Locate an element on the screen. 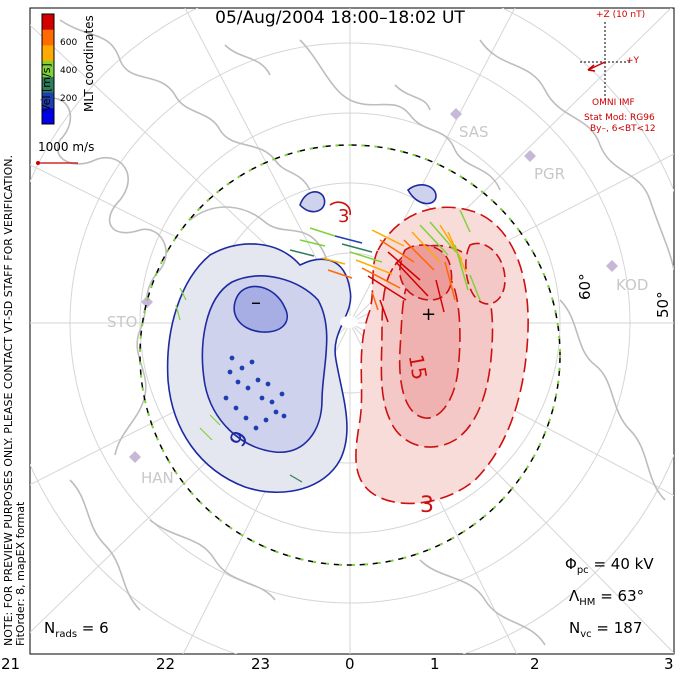 This screenshot has width=680, height=674. contour-label-positive: 15 is located at coordinates (418, 367).